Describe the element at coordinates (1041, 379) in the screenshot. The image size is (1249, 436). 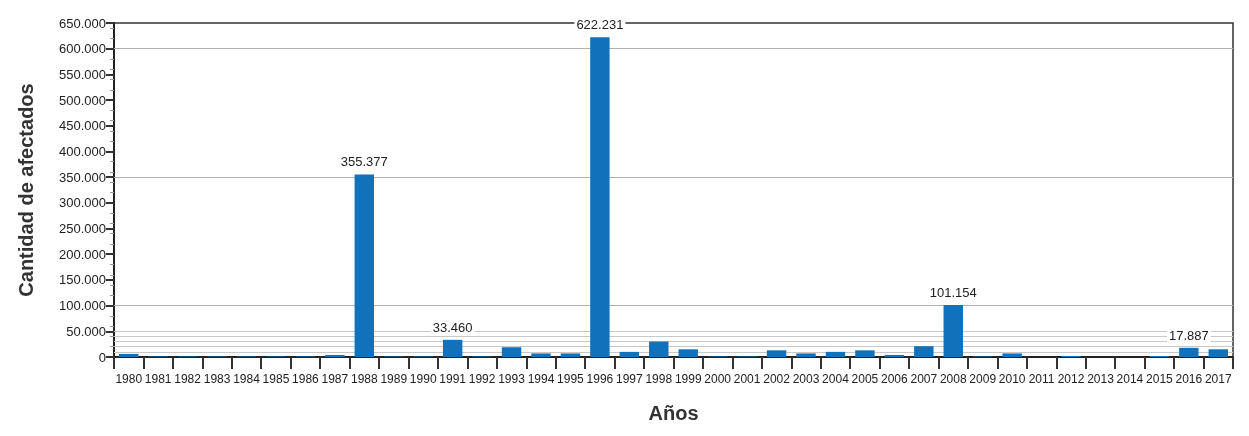
I see `x-tick-label: 2011` at that location.